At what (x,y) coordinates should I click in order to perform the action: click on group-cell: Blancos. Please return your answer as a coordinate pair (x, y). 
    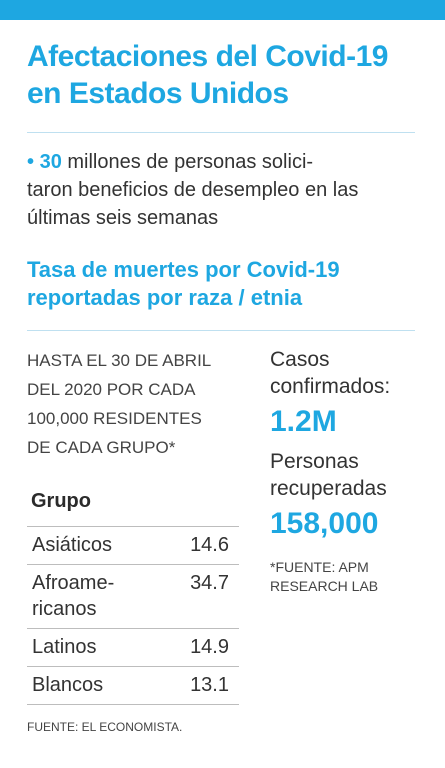
    Looking at the image, I should click on (95, 685).